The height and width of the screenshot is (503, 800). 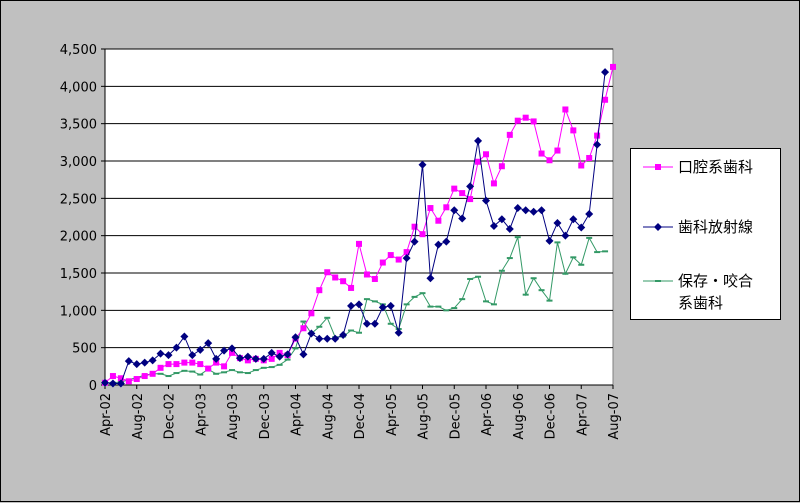 I want to click on y-tick-label: 1,000, so click(x=78, y=311).